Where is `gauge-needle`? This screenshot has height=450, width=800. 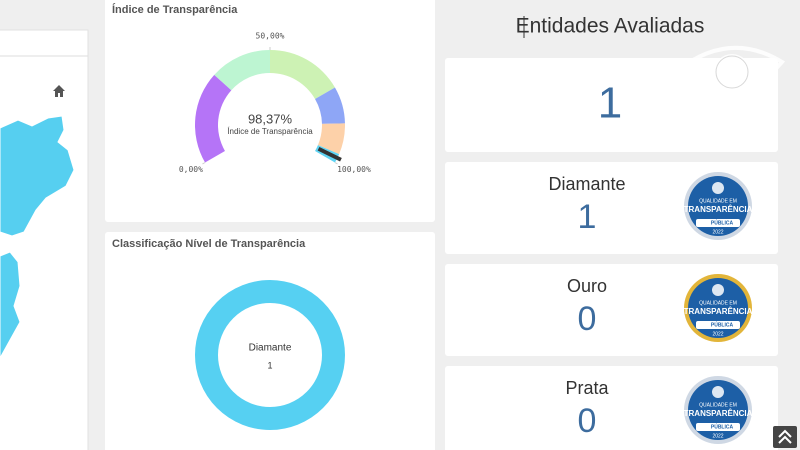
gauge-needle is located at coordinates (329, 154).